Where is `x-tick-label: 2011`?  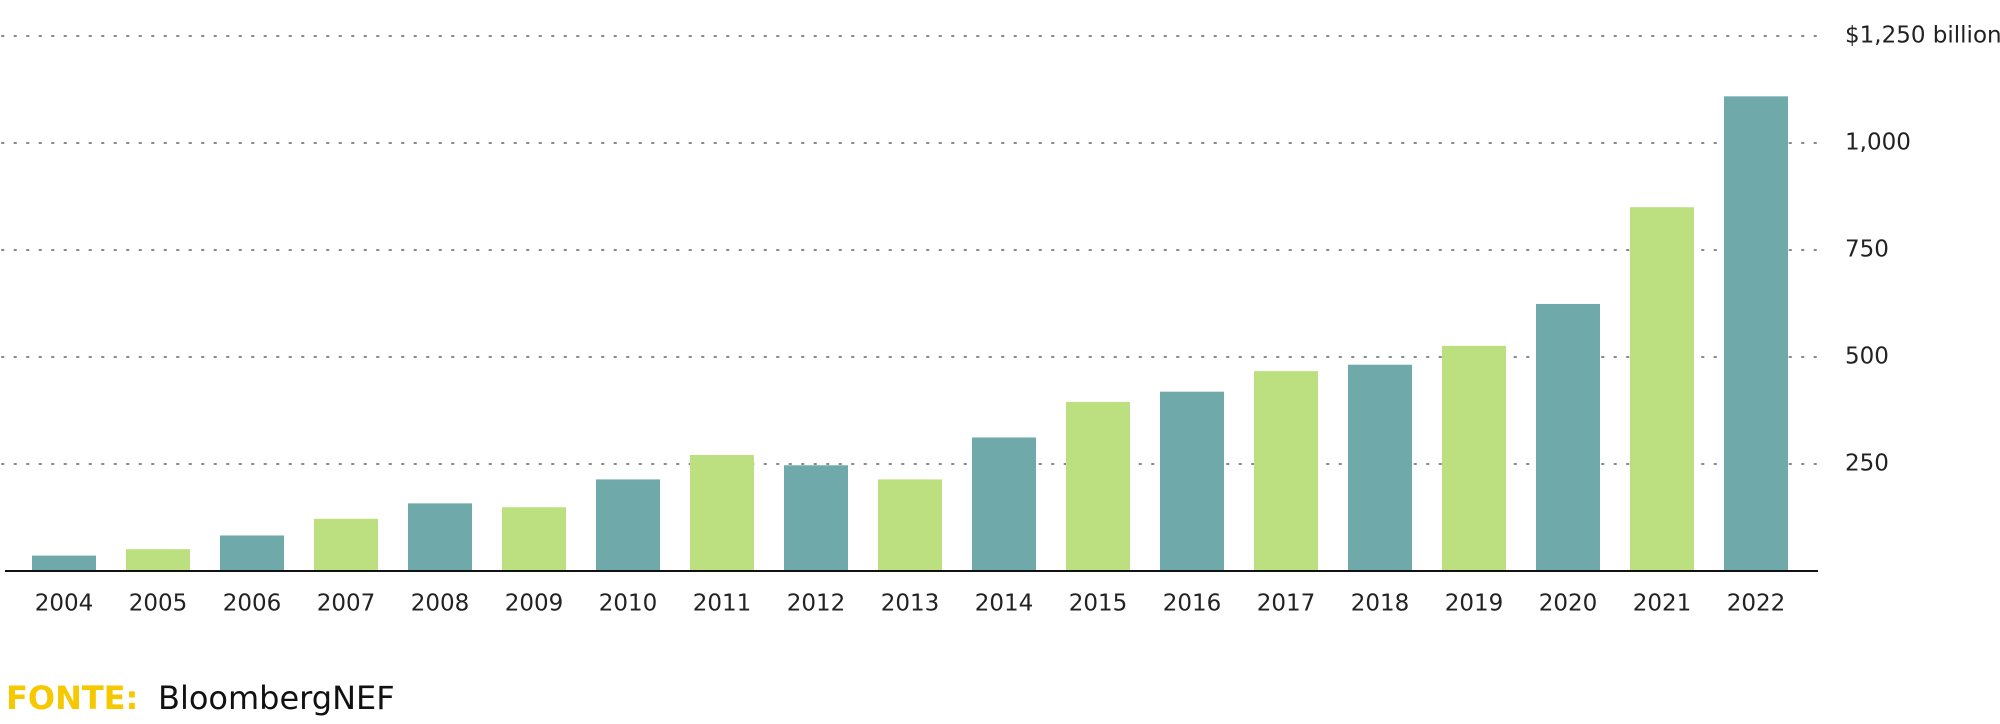
x-tick-label: 2011 is located at coordinates (722, 604).